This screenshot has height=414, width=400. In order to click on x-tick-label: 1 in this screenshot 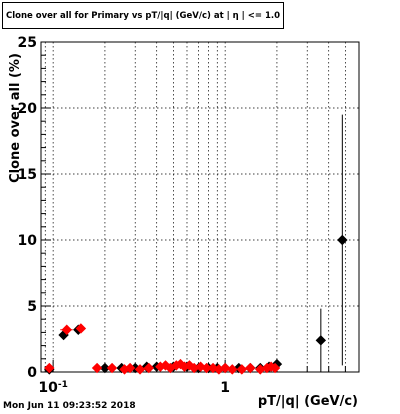, I will do `click(225, 388)`.